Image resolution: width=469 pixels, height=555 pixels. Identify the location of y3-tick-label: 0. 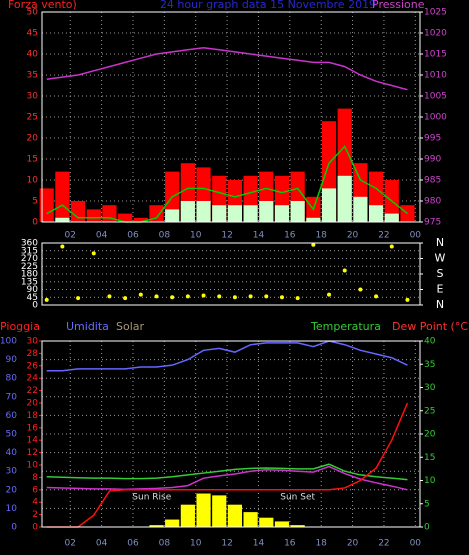
(35, 528).